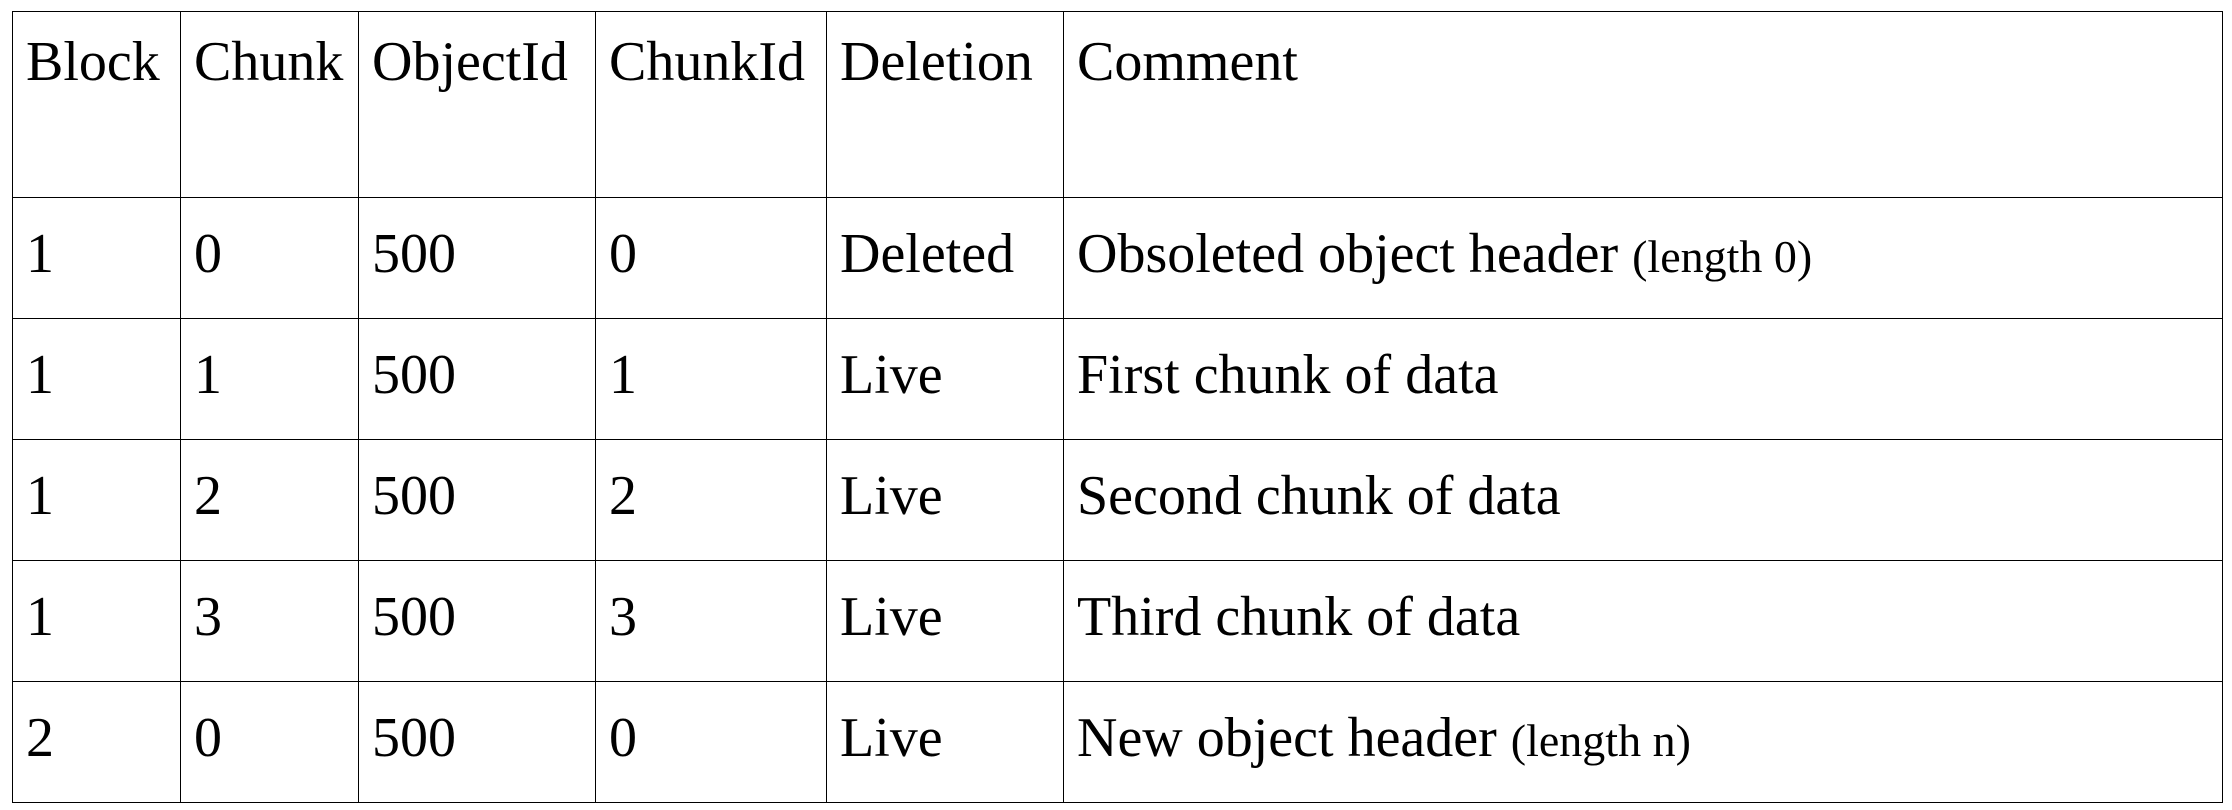  I want to click on cell-comment: Obsoleted object header (length 0), so click(1643, 258).